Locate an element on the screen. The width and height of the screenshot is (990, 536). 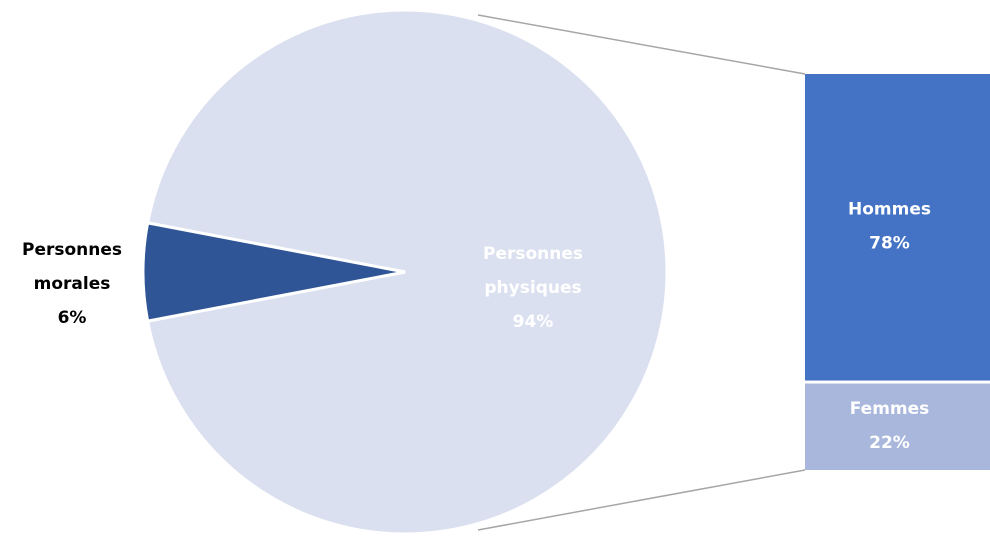
connector-line-bottom is located at coordinates (641, 500).